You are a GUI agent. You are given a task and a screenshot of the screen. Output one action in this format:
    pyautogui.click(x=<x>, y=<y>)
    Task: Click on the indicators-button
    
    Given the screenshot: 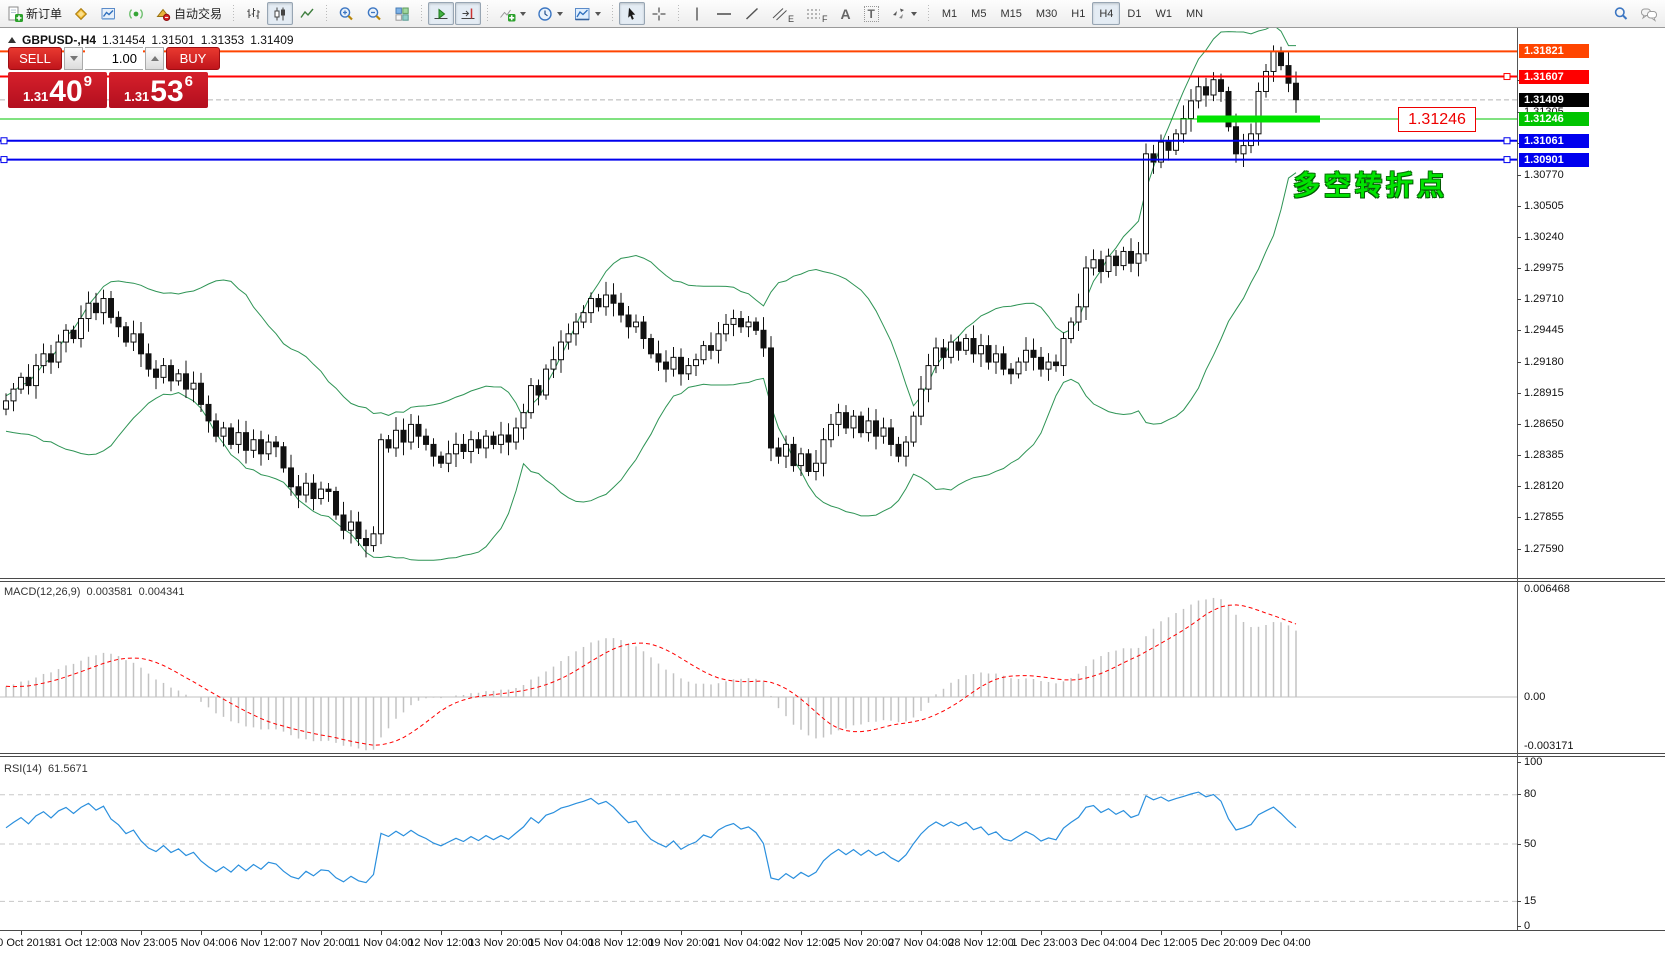 What is the action you would take?
    pyautogui.click(x=512, y=13)
    